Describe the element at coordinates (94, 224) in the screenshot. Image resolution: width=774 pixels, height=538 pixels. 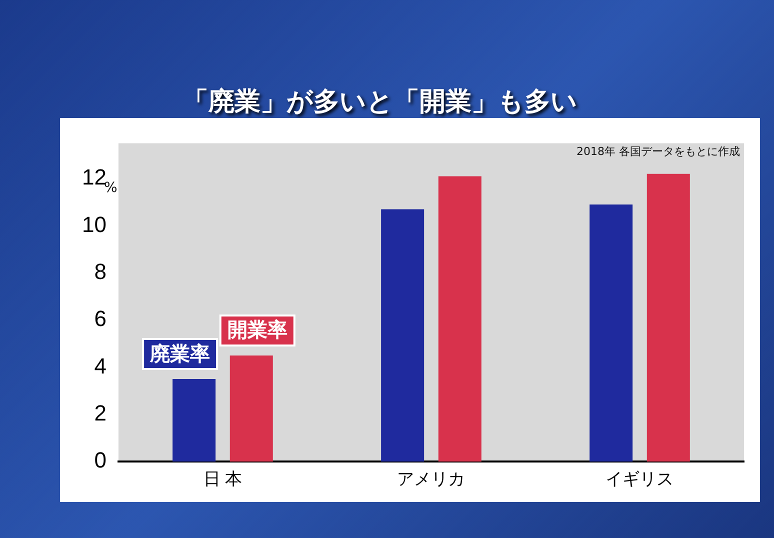
I see `y-tick-label: 10` at that location.